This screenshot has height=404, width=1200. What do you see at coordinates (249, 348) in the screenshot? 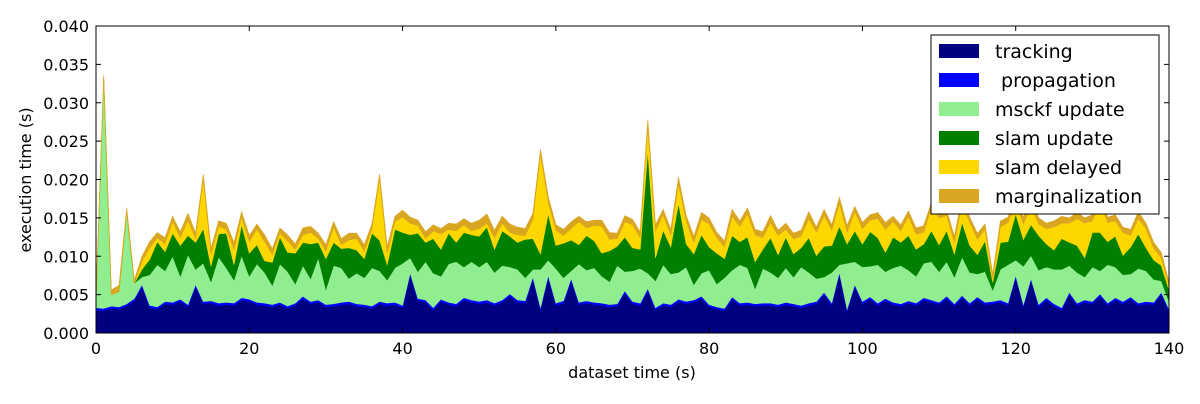
I see `x-tick-label: 20` at bounding box center [249, 348].